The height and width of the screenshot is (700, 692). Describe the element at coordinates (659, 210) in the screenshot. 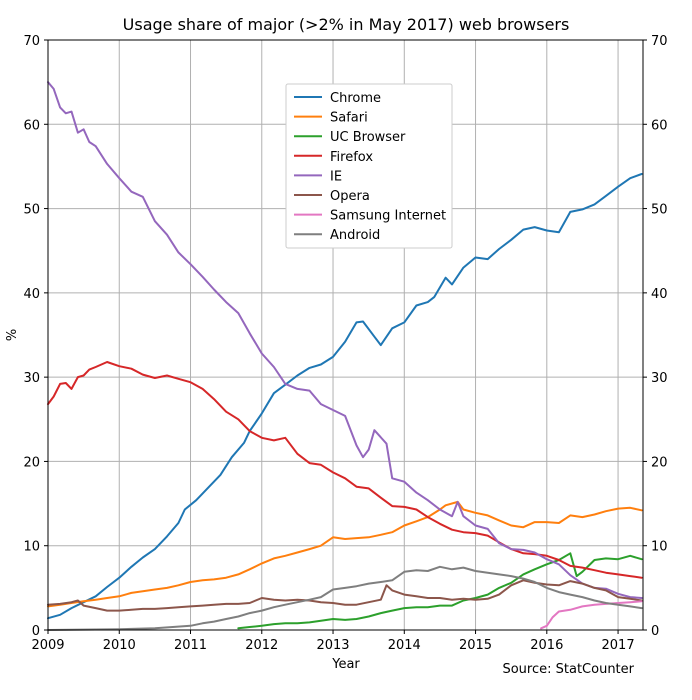

I see `y-tick-label-right: 50` at that location.